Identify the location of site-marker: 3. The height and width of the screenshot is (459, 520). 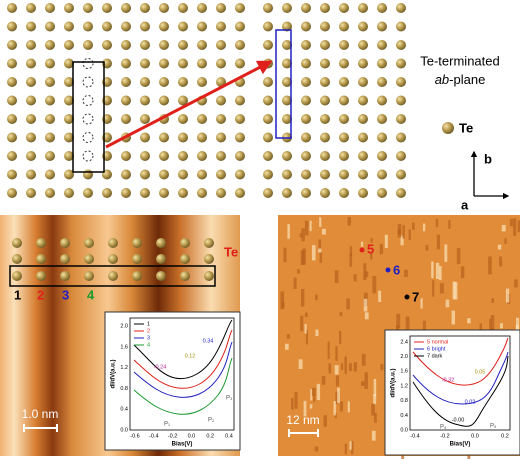
(65, 294).